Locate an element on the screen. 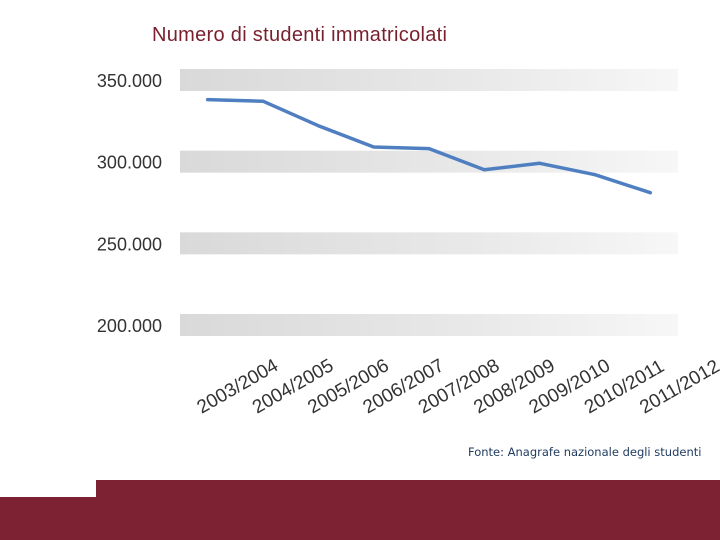 This screenshot has width=720, height=540. footer-notch is located at coordinates (48, 488).